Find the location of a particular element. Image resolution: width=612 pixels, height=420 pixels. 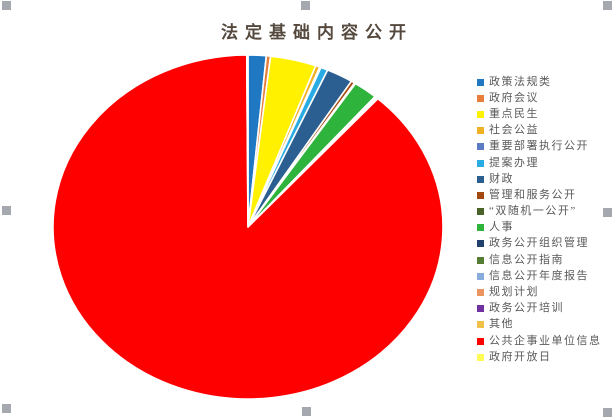

legend-label: 信息公开年度报告 is located at coordinates (539, 275).